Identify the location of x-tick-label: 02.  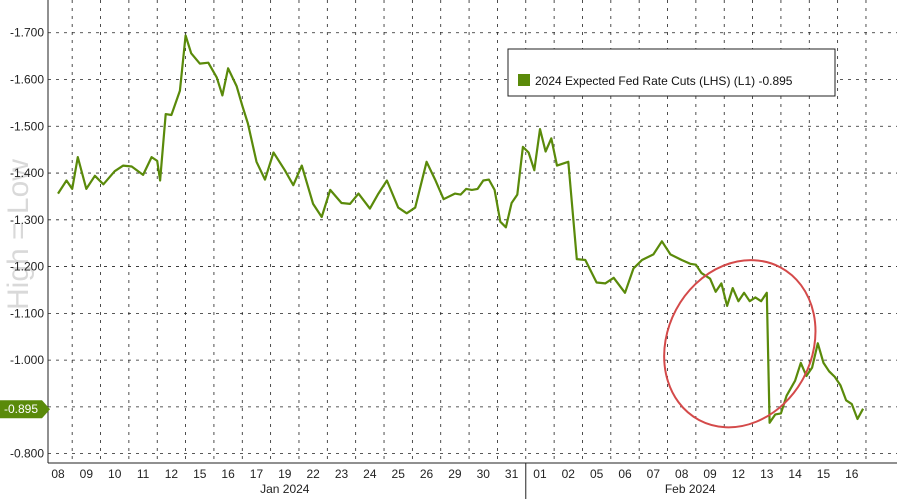
(569, 474).